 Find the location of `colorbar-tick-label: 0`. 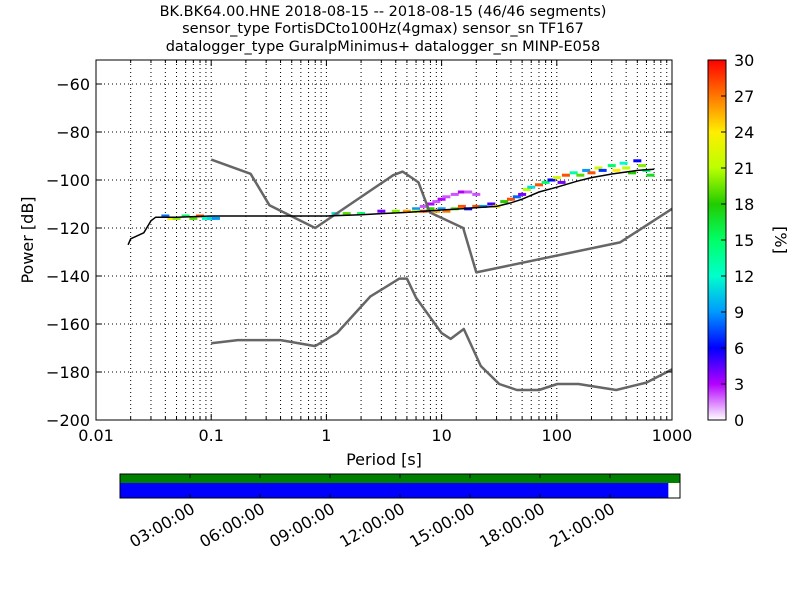

colorbar-tick-label: 0 is located at coordinates (739, 420).